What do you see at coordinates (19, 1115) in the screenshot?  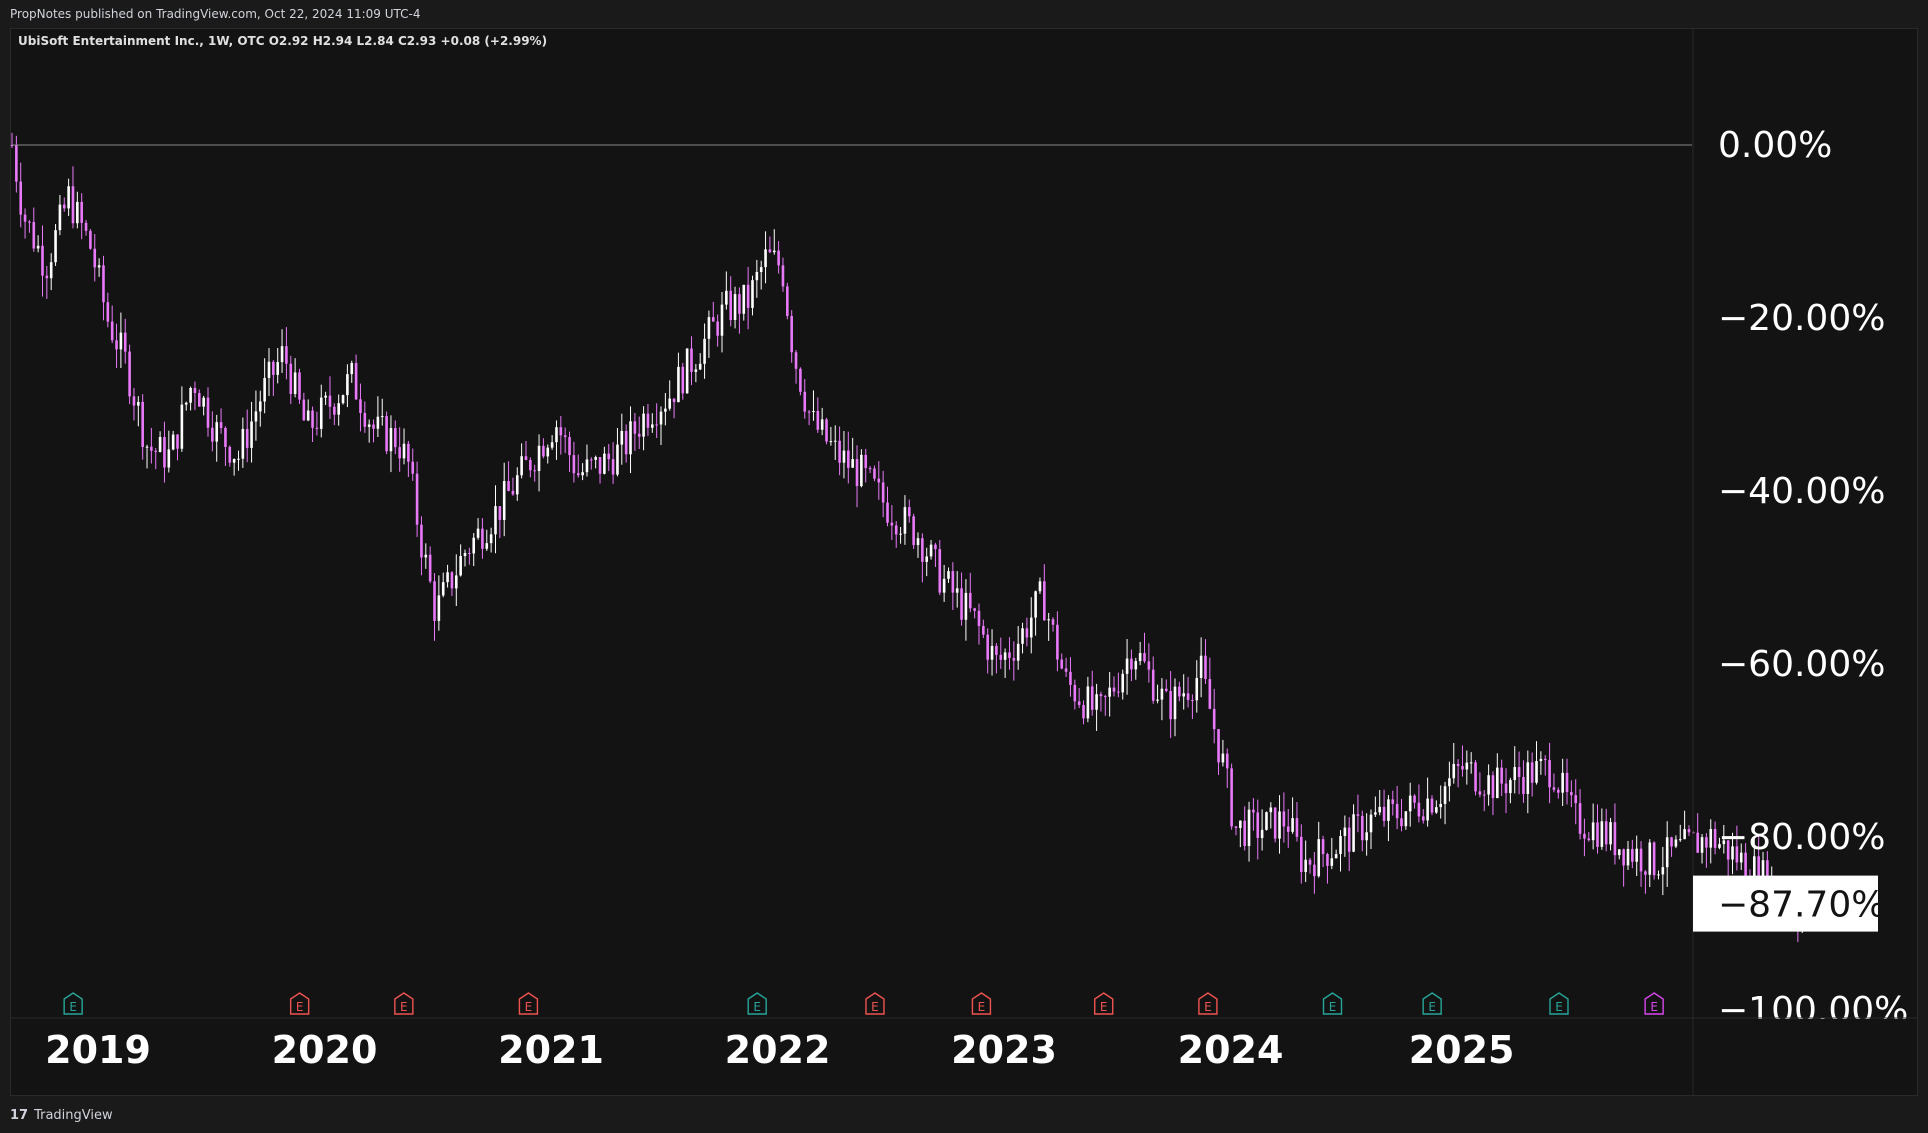 I see `tradingview-logo-icon: 17` at bounding box center [19, 1115].